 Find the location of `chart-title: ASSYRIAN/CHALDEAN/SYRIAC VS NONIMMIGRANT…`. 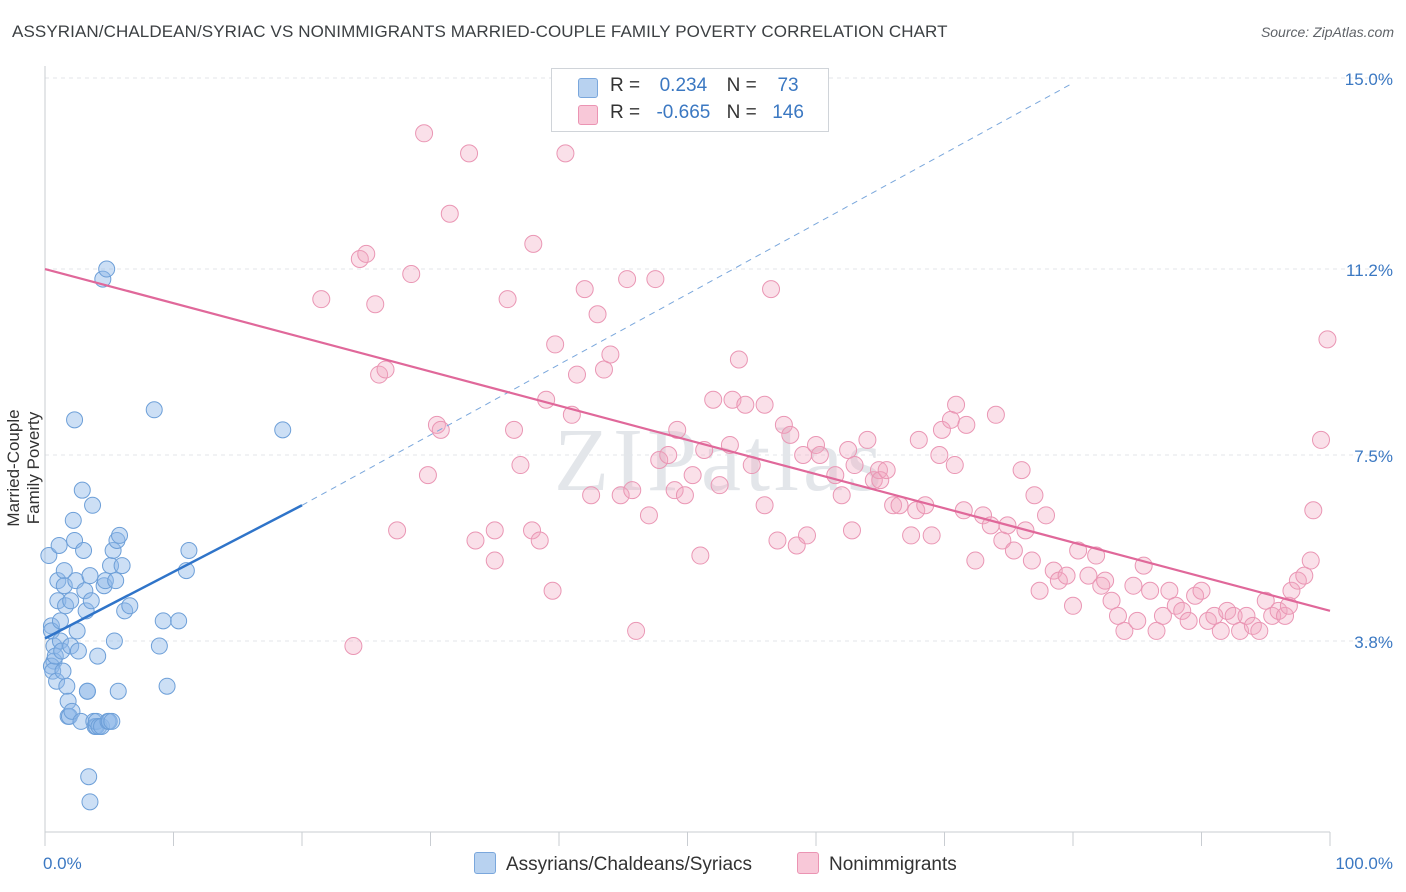

chart-title: ASSYRIAN/CHALDEAN/SYRIAC VS NONIMMIGRANT… is located at coordinates (480, 31).